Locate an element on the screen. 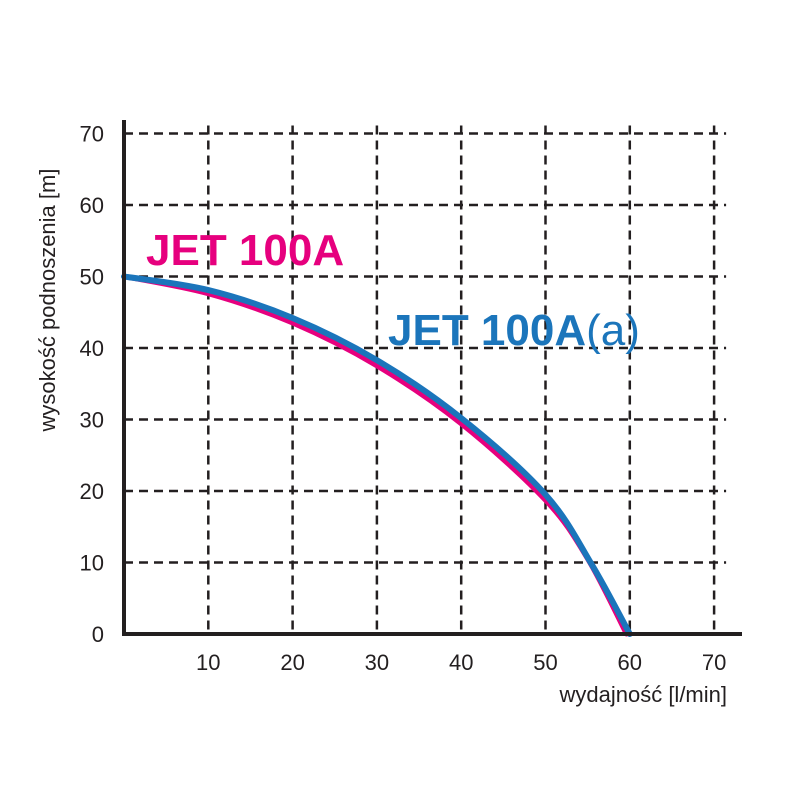  y-tick-label: 20 is located at coordinates (92, 491).